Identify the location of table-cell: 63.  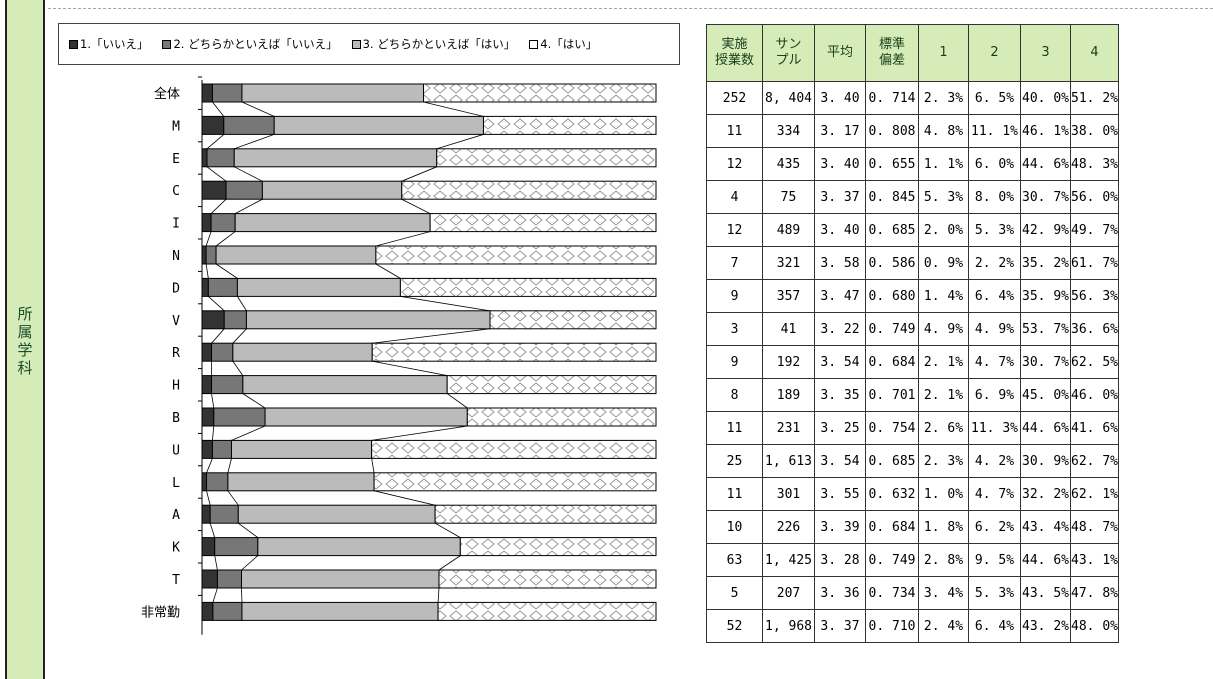
(734, 560).